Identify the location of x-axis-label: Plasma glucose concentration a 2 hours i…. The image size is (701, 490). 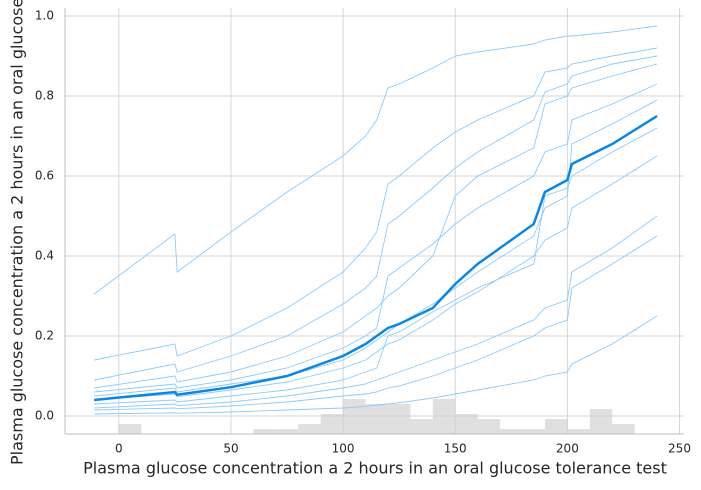
(375, 468).